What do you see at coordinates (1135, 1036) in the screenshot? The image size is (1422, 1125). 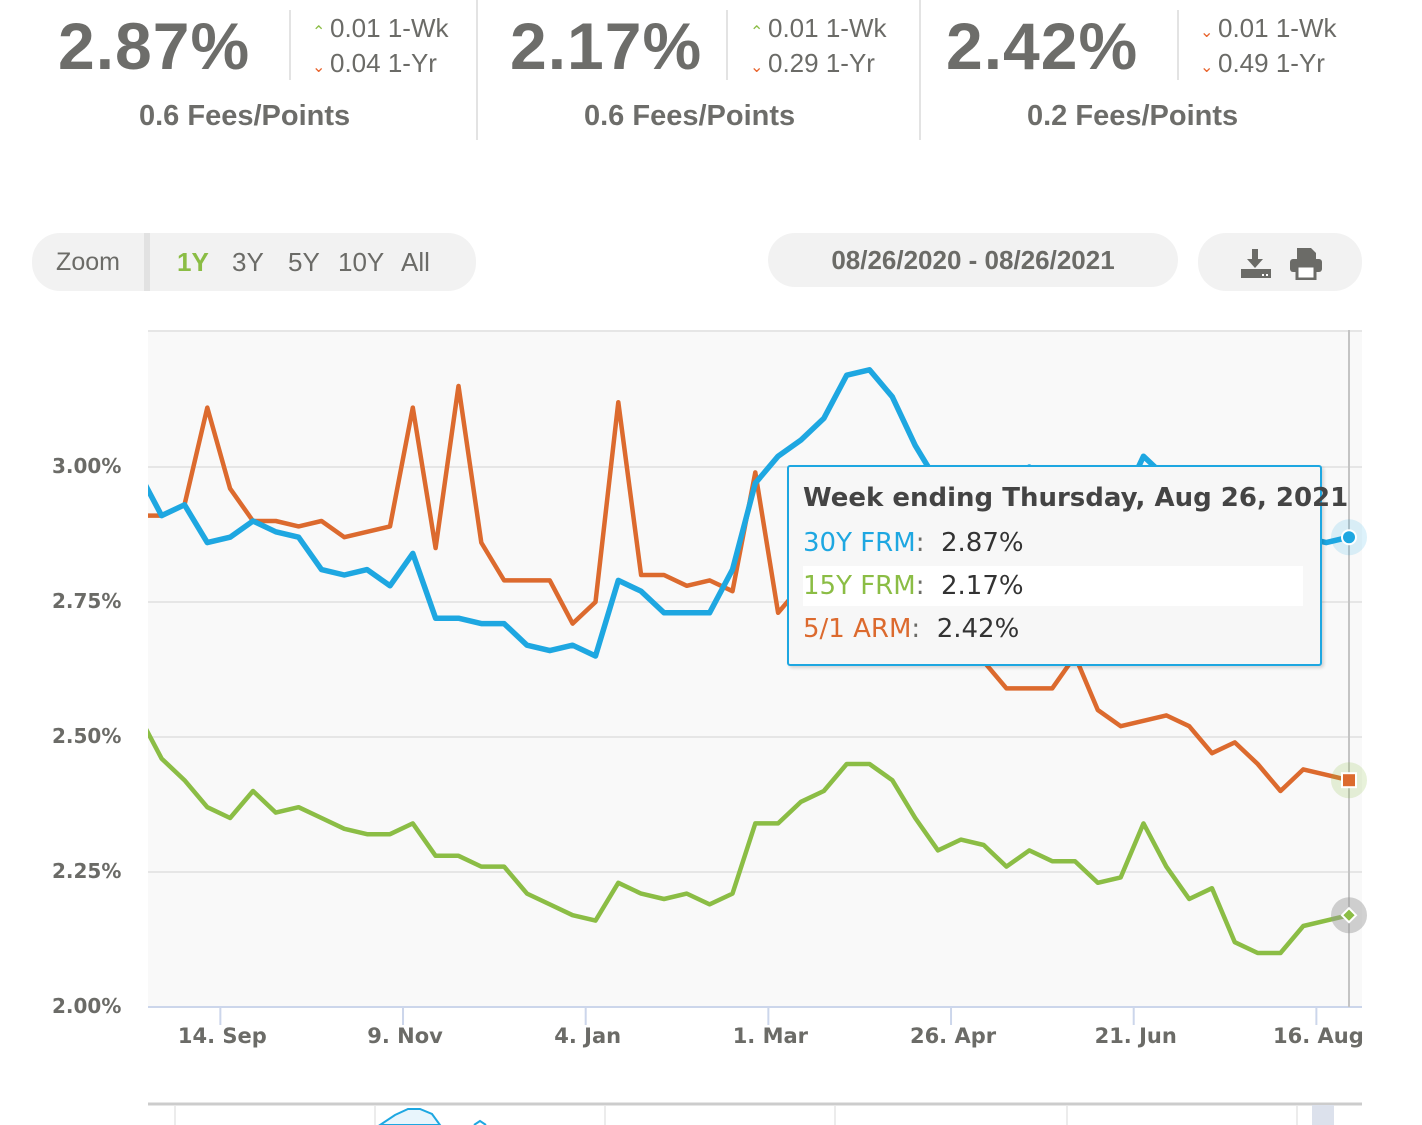 I see `x-tick-label: 21. Jun` at bounding box center [1135, 1036].